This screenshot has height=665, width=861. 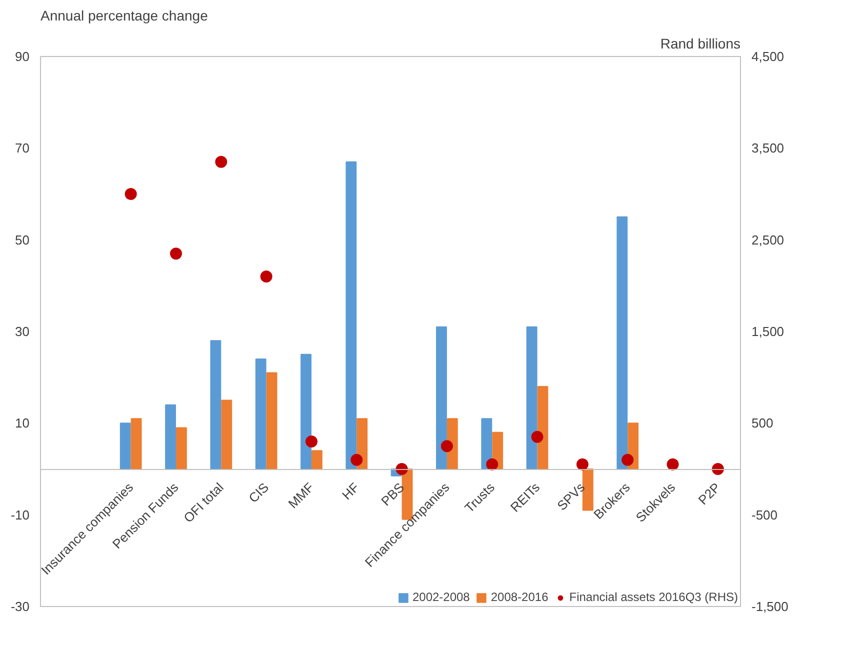 What do you see at coordinates (22, 331) in the screenshot?
I see `y-tick-label: 30` at bounding box center [22, 331].